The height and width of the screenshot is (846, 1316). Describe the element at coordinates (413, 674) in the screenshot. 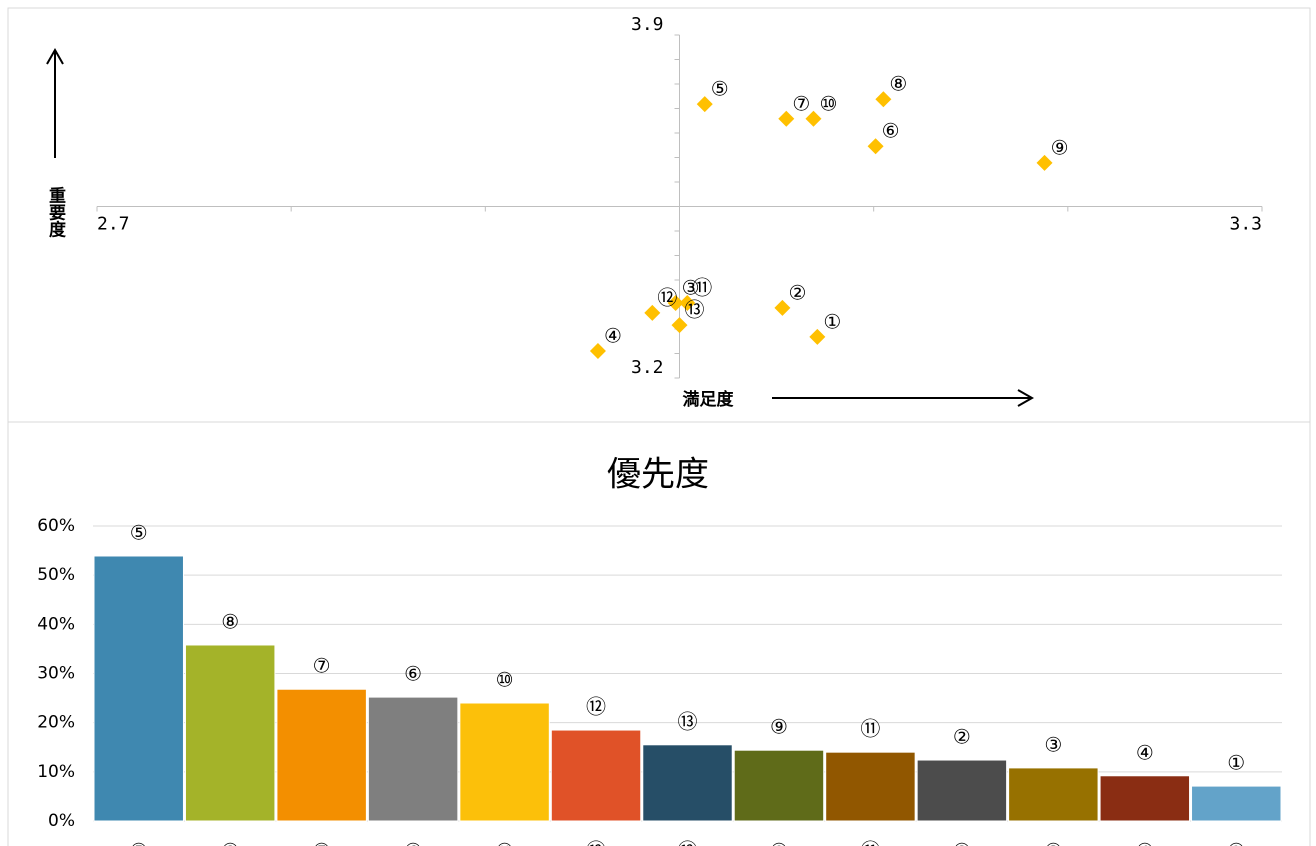

I see `bar-label: ⑥` at that location.